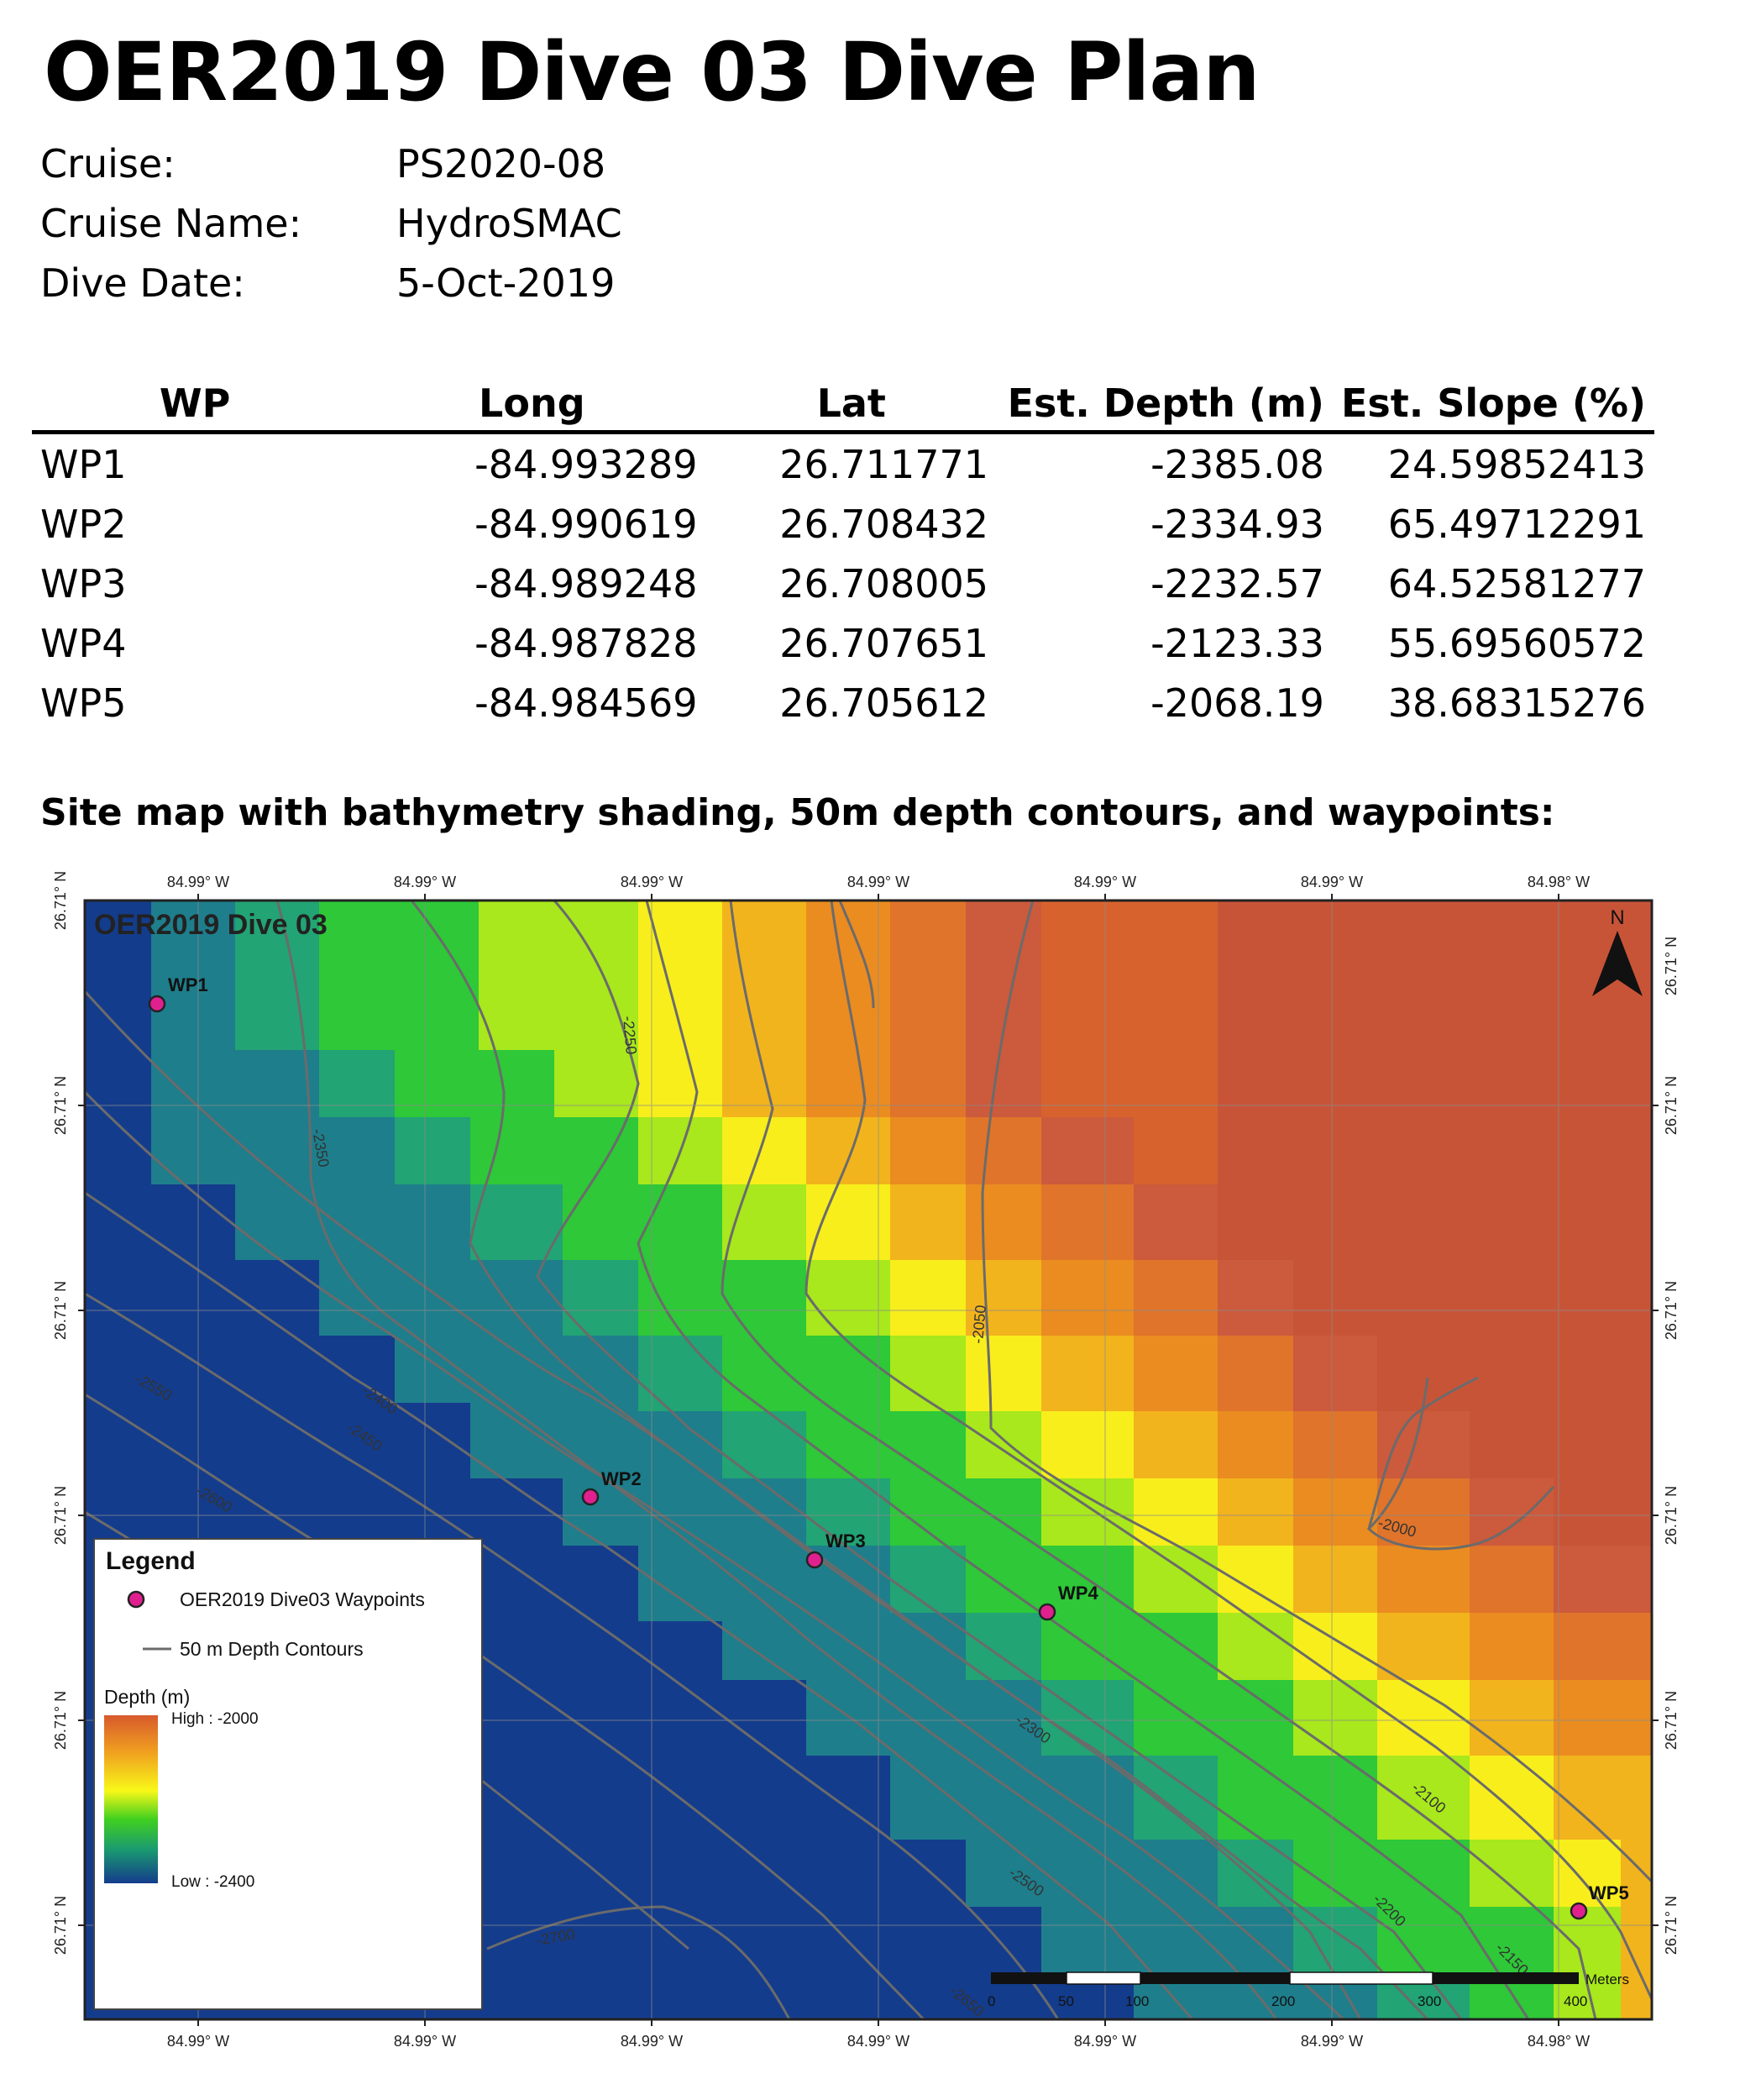  I want to click on scale-bar: Meters 0 50 100 200 300 400, so click(1308, 1990).